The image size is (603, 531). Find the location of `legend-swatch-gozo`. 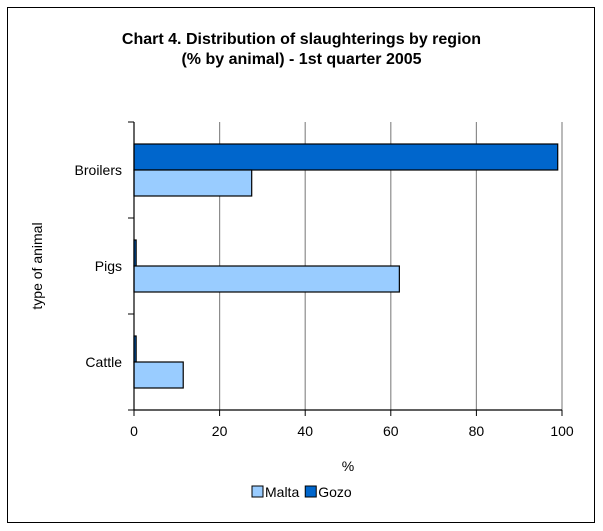

legend-swatch-gozo is located at coordinates (310, 491).